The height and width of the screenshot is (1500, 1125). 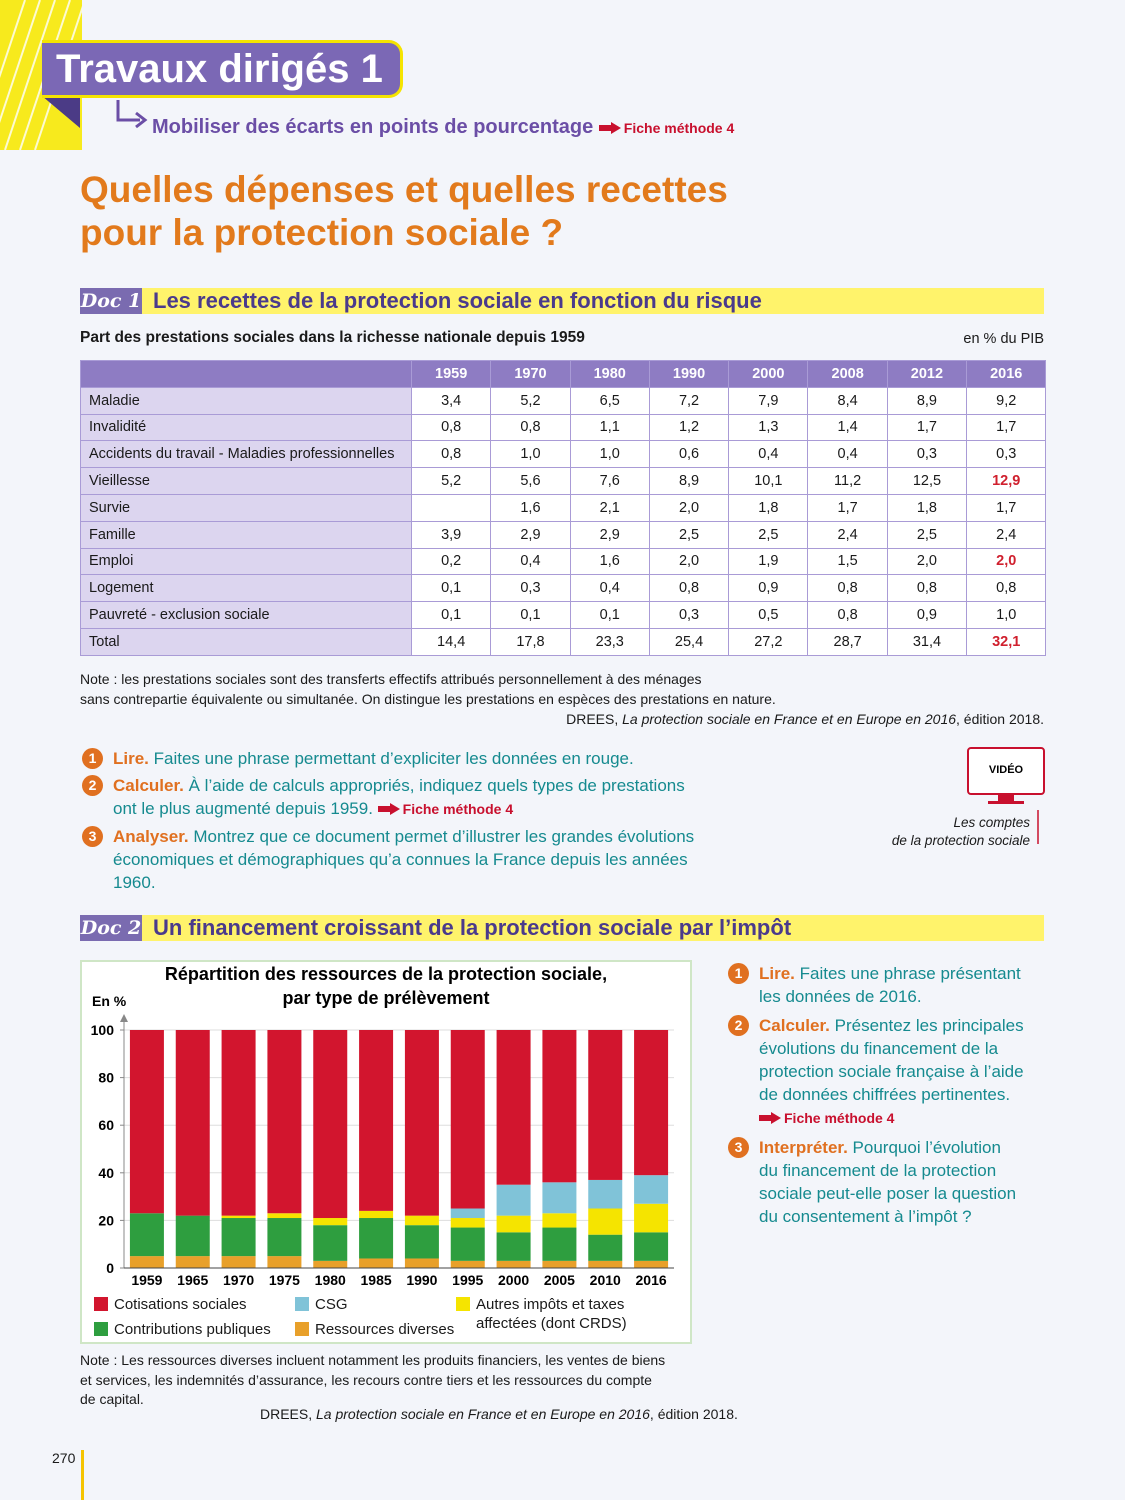 What do you see at coordinates (148, 785) in the screenshot?
I see `question-verb: Calculer.` at bounding box center [148, 785].